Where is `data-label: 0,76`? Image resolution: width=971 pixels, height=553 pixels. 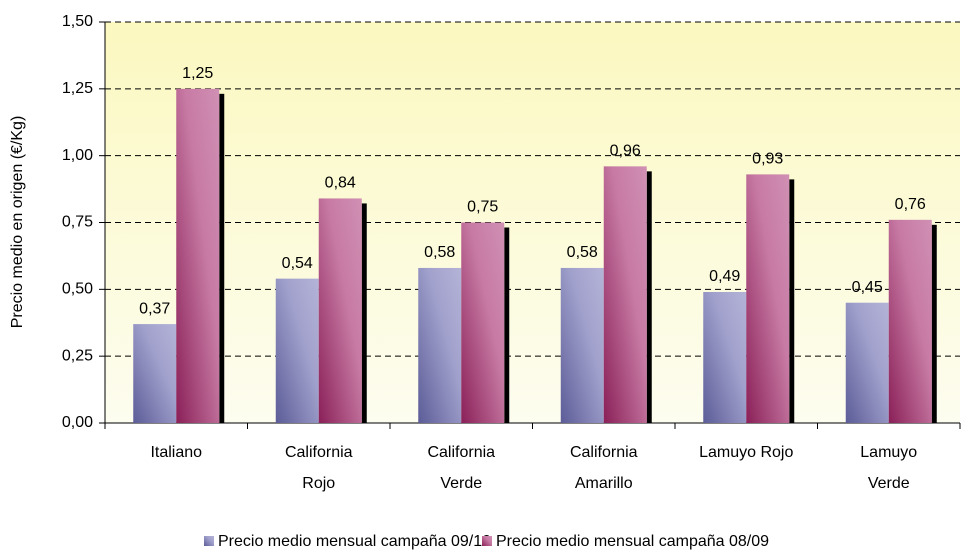
data-label: 0,76 is located at coordinates (910, 204).